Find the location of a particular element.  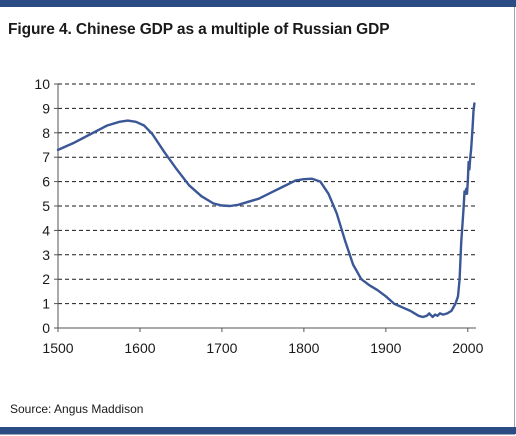

y-tick-label: 2 is located at coordinates (46, 279).